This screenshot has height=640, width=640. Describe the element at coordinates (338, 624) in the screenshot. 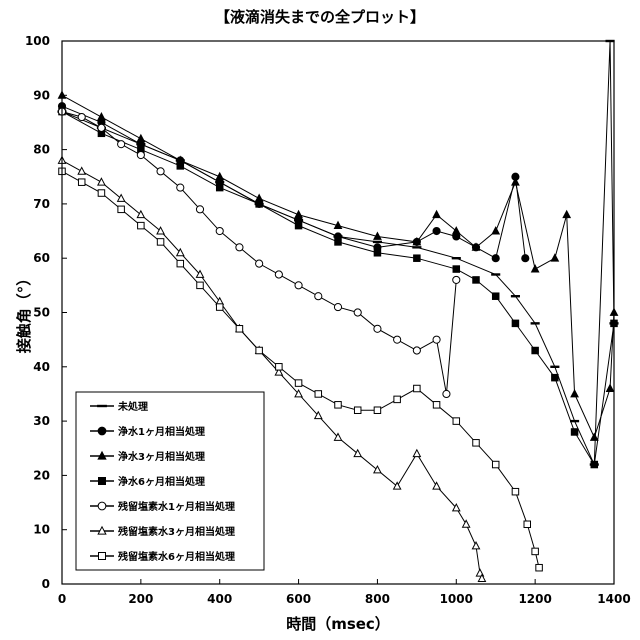

I see `x-axis-label: 時間（msec）` at that location.